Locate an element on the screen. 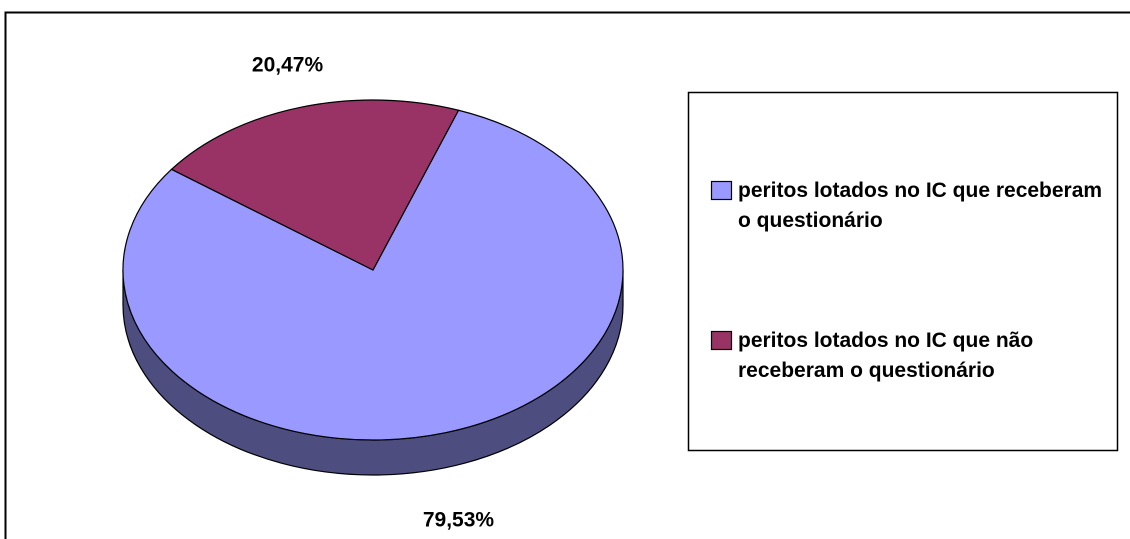 This screenshot has height=539, width=1130. data-label: 79,53% is located at coordinates (459, 520).